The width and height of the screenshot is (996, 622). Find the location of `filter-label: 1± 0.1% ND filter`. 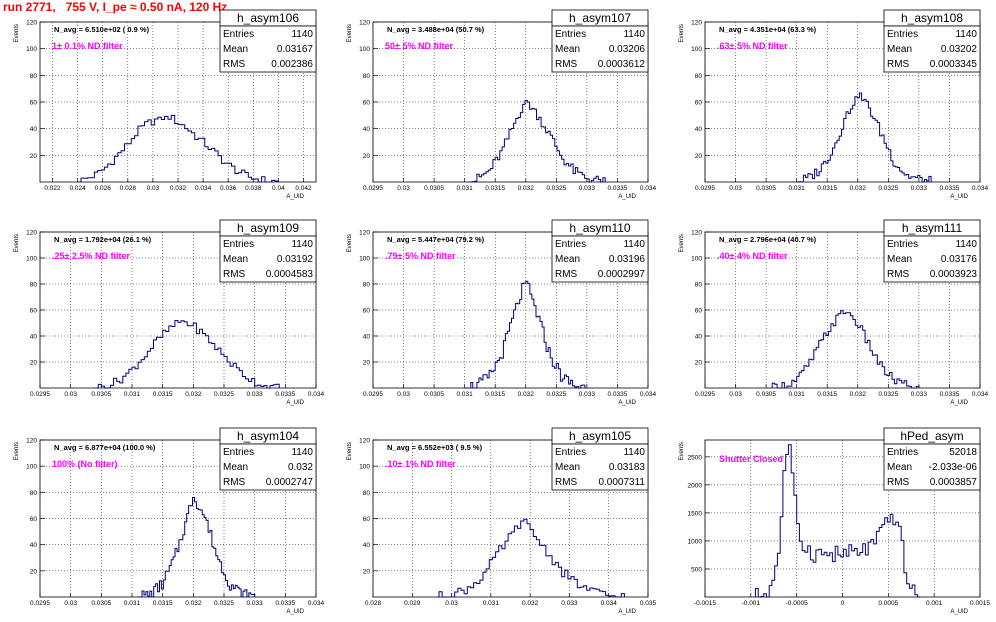

filter-label: 1± 0.1% ND filter is located at coordinates (87, 46).